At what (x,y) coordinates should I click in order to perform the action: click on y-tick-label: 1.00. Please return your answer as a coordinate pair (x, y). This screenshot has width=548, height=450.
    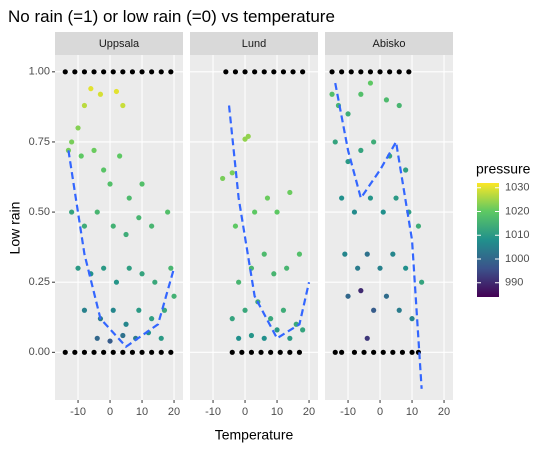
    Looking at the image, I should click on (39, 72).